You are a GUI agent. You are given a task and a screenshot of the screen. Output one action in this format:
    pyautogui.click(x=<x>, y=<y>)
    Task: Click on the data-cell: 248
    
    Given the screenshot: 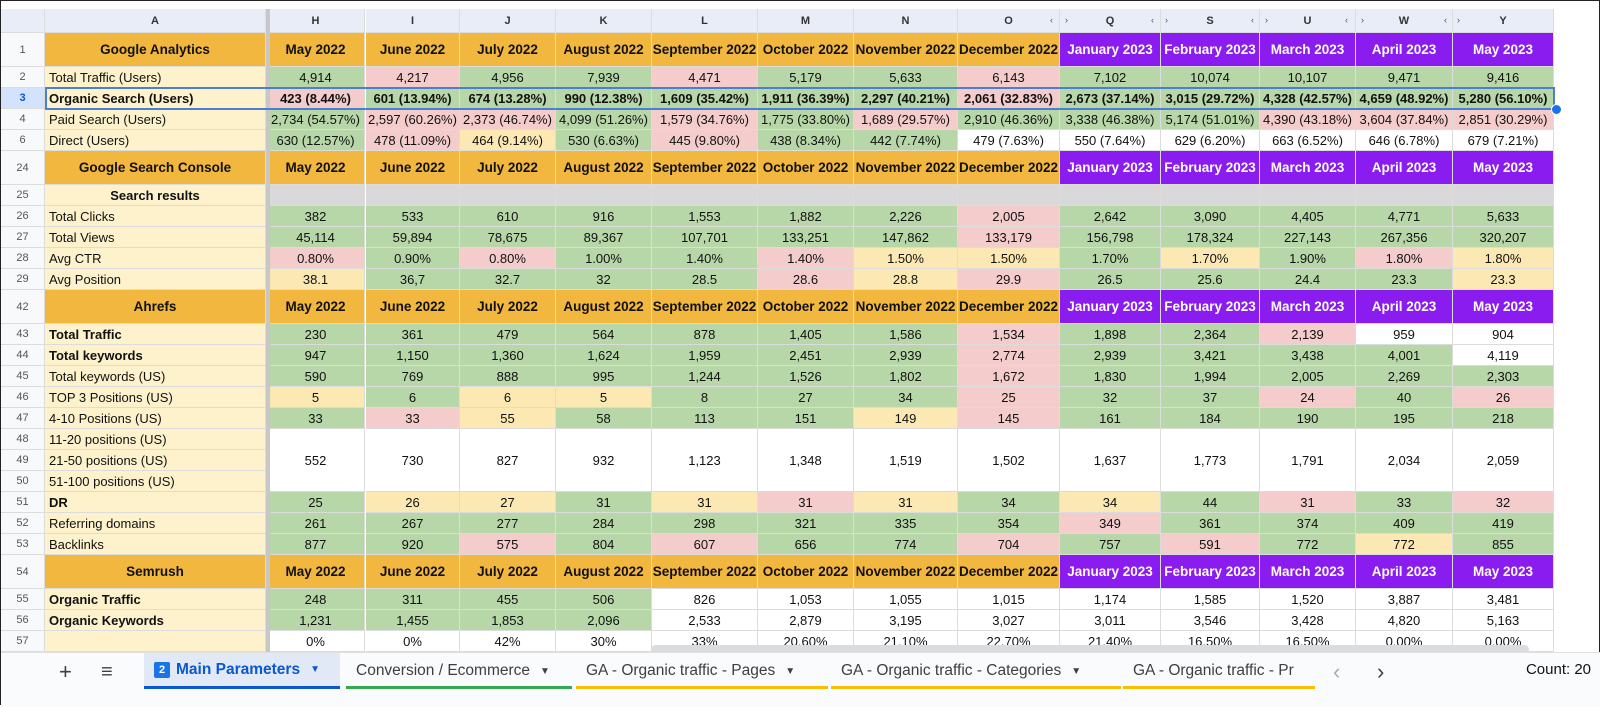 What is the action you would take?
    pyautogui.click(x=316, y=599)
    